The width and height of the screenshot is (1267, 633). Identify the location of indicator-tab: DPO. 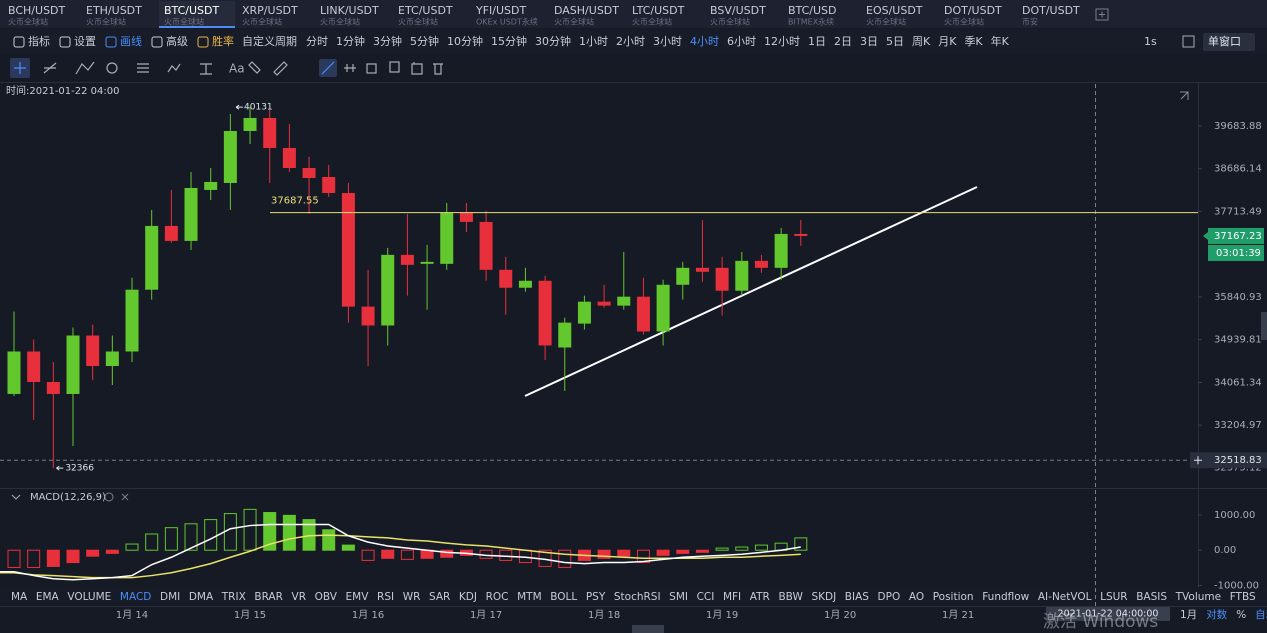
(889, 597).